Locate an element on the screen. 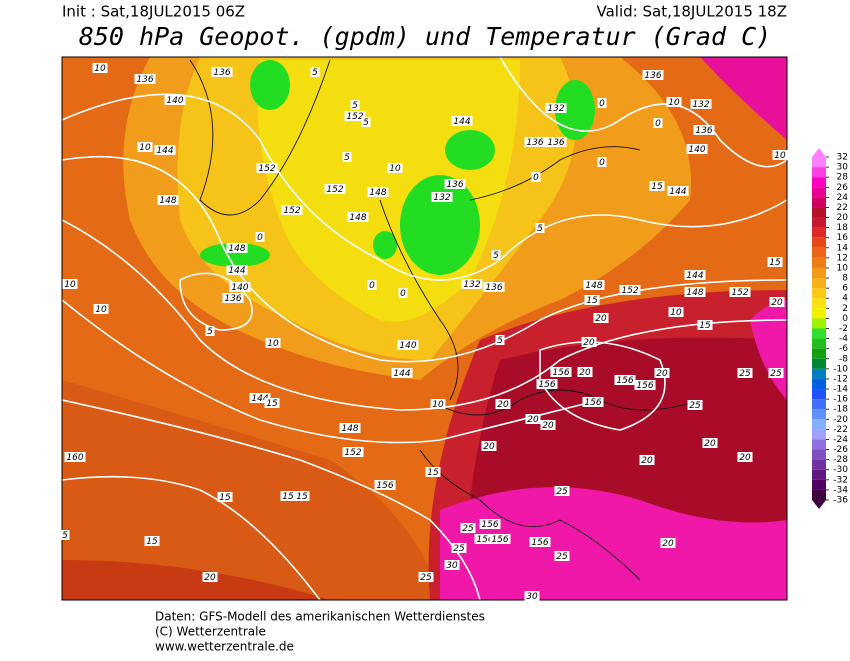 Image resolution: width=850 pixels, height=661 pixels. colorbar-tick-label: -14 is located at coordinates (840, 390).